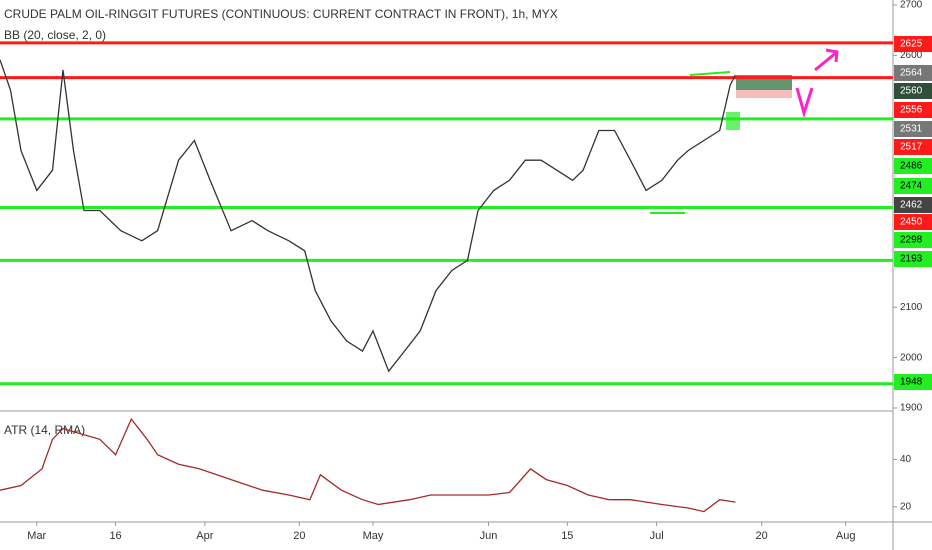 This screenshot has height=550, width=932. What do you see at coordinates (55, 35) in the screenshot?
I see `indicator-label: BB (20, close, 2, 0)` at bounding box center [55, 35].